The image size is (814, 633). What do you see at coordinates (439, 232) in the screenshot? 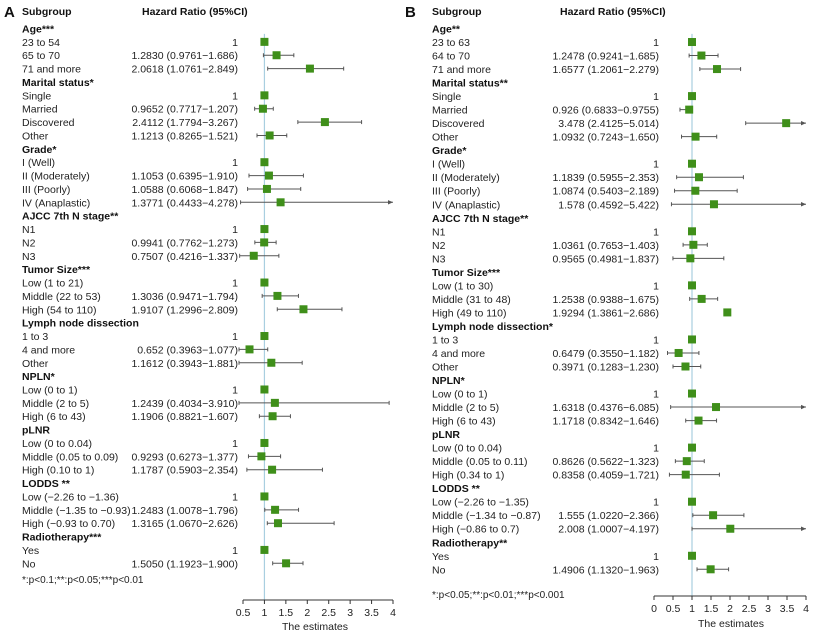
I see `subgroup-label: N1` at bounding box center [439, 232].